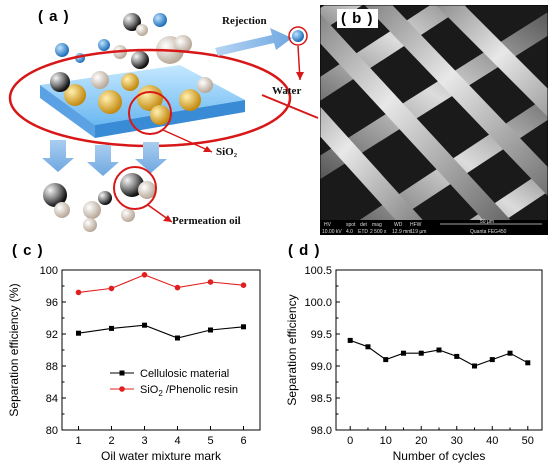 The image size is (550, 466). What do you see at coordinates (244, 21) in the screenshot?
I see `rejection-label: Rejection` at bounding box center [244, 21].